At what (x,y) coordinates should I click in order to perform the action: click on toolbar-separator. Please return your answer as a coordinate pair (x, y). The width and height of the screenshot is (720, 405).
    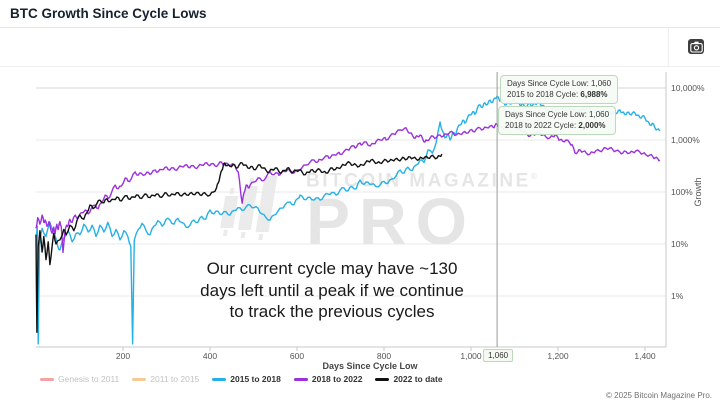
    Looking at the image, I should click on (668, 47).